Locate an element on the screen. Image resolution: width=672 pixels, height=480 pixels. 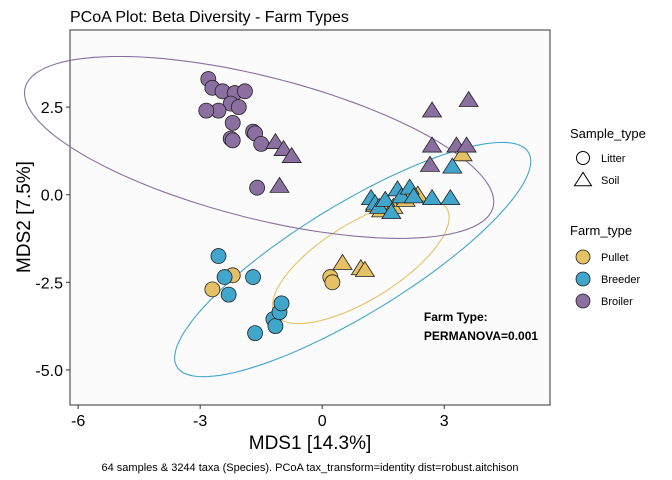
y-tick-label: 0.0 is located at coordinates (52, 196).